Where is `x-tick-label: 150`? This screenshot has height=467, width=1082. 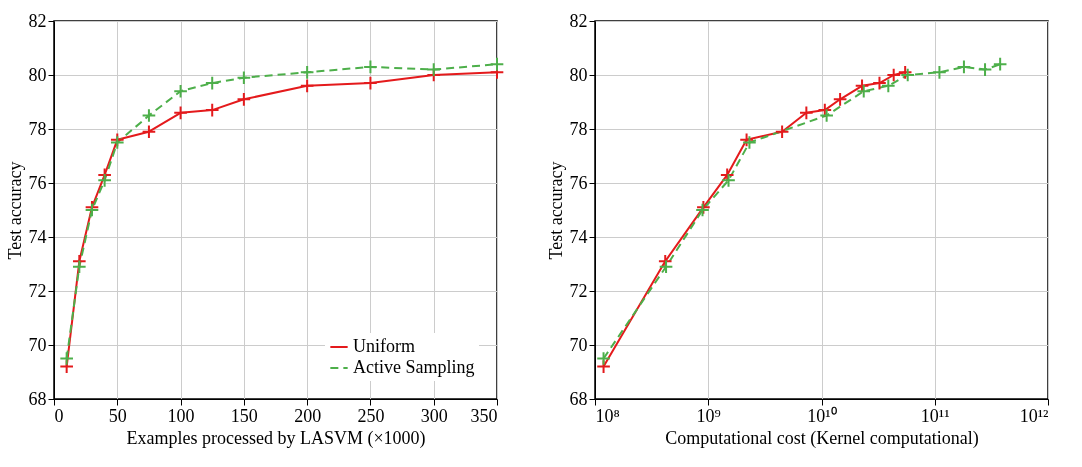 x-tick-label: 150 is located at coordinates (244, 415).